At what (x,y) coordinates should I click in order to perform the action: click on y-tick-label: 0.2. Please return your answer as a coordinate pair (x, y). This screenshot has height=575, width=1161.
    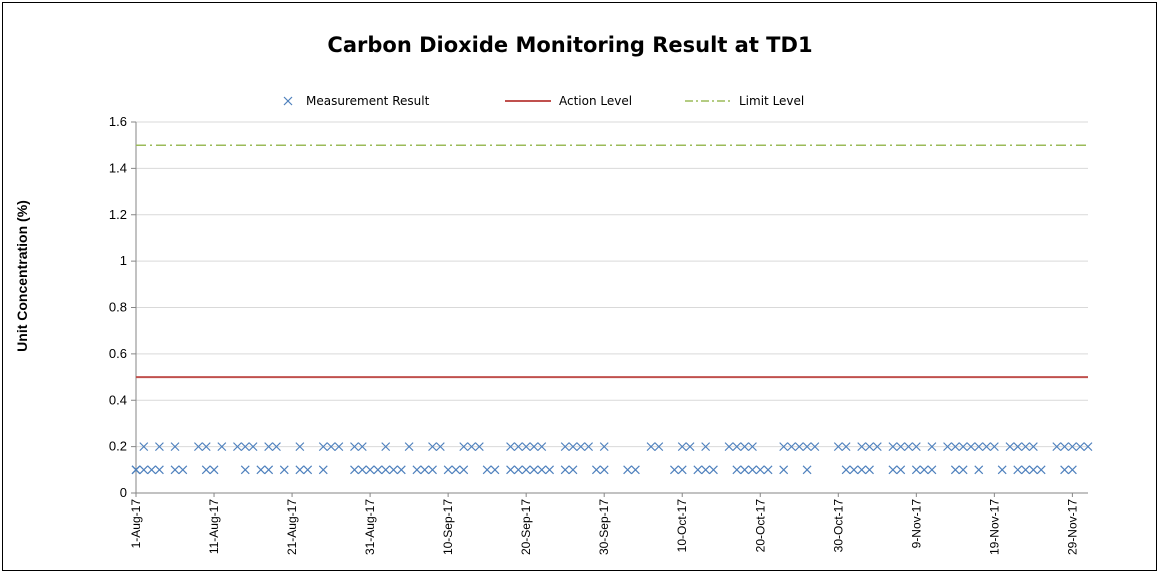
    Looking at the image, I should click on (118, 446).